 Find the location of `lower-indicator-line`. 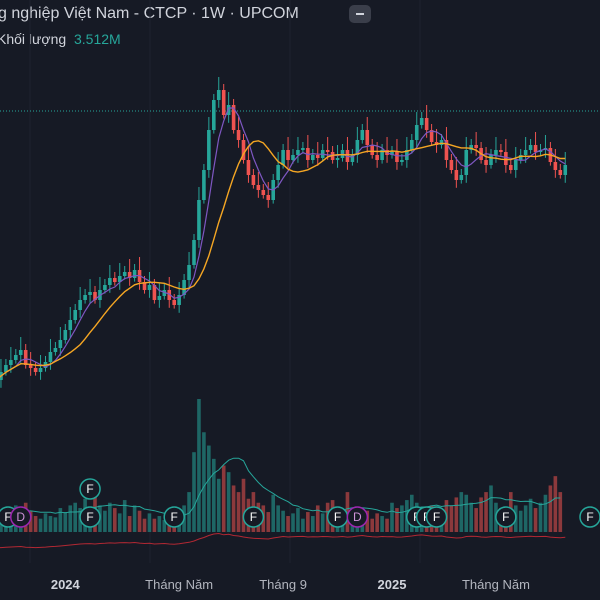

lower-indicator-line is located at coordinates (283, 540).